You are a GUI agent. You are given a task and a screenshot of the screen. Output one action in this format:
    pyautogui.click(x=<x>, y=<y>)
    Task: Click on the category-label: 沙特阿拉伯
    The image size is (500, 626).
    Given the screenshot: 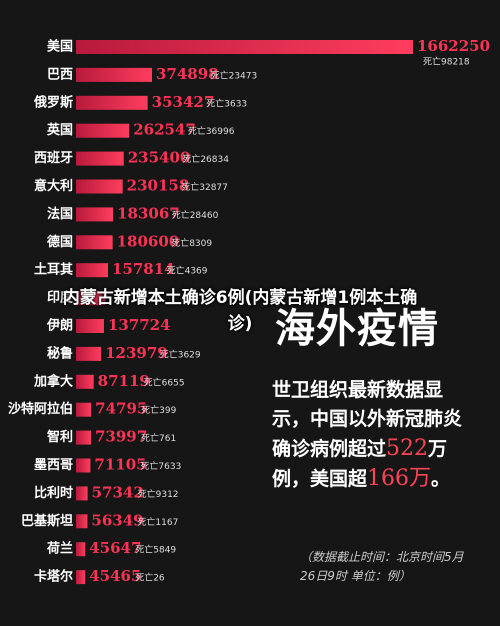 What is the action you would take?
    pyautogui.click(x=40, y=409)
    